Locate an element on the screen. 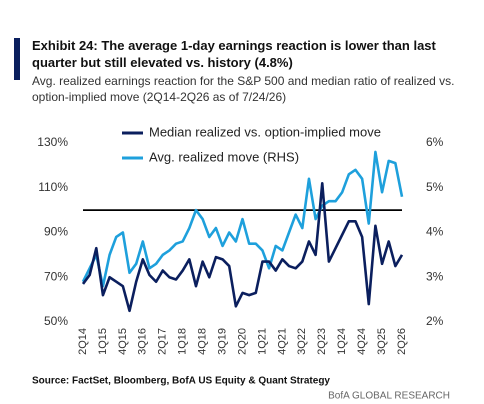  x-tick-label: 2Q23 is located at coordinates (322, 341).